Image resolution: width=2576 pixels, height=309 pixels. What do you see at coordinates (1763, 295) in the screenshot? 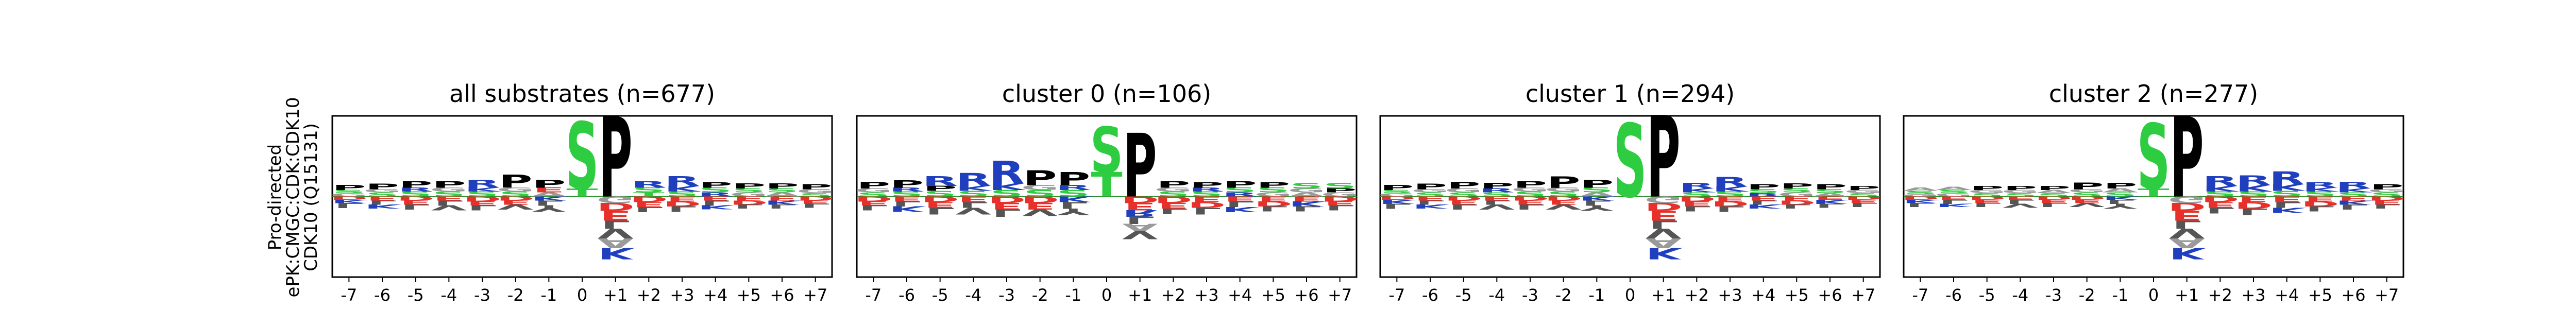
I see `x-tick-label: +4` at bounding box center [1763, 295].